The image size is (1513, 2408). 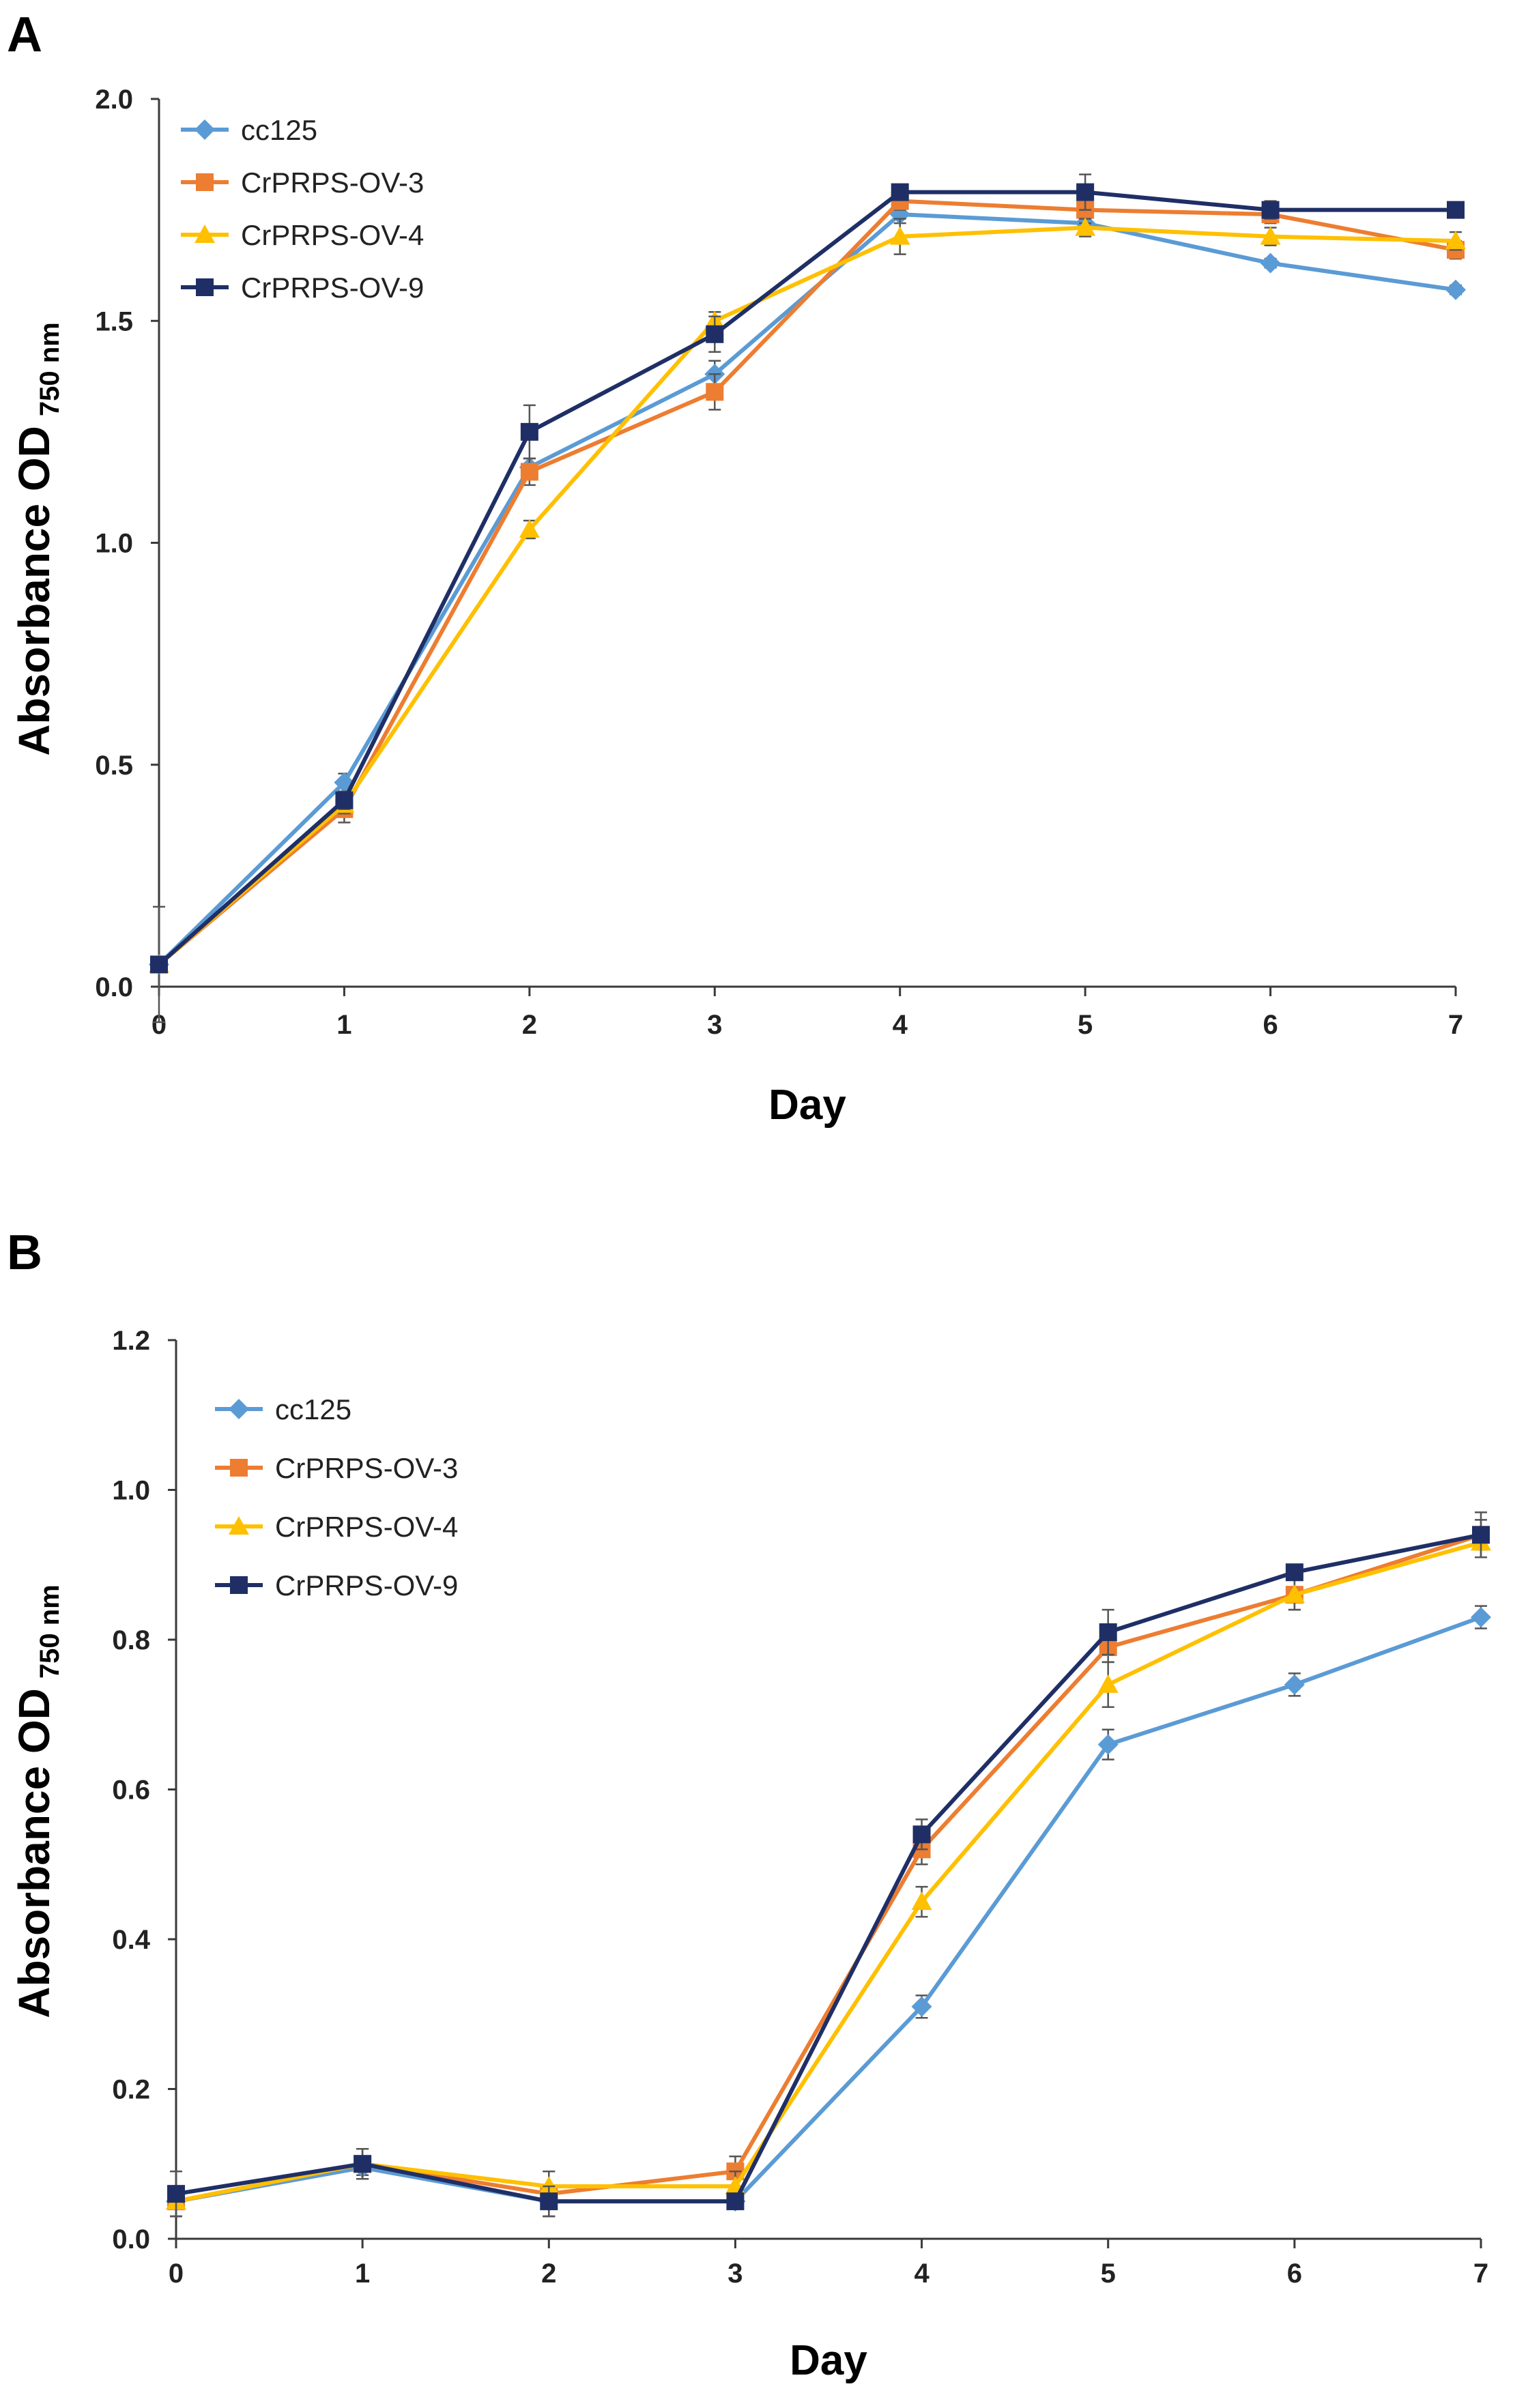 I want to click on legend-label: CrPRPS-OV-3, so click(x=332, y=182).